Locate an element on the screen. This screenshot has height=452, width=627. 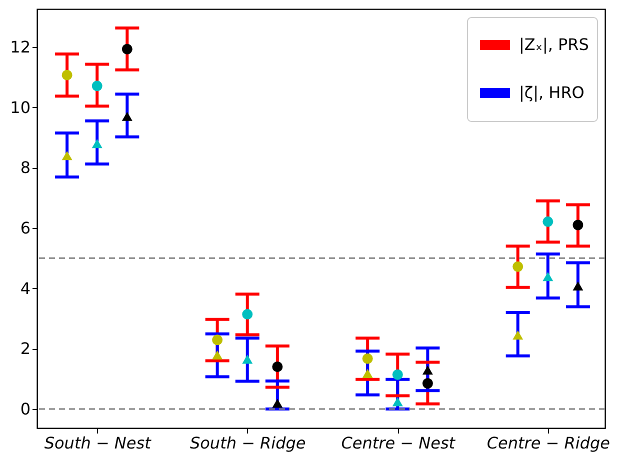
y-tick-label: 8 is located at coordinates (25, 168).